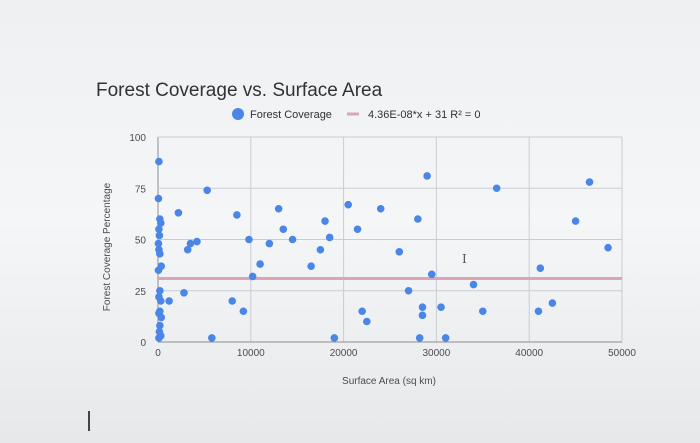  What do you see at coordinates (464, 259) in the screenshot?
I see `text-cursor-icon: I` at bounding box center [464, 259].